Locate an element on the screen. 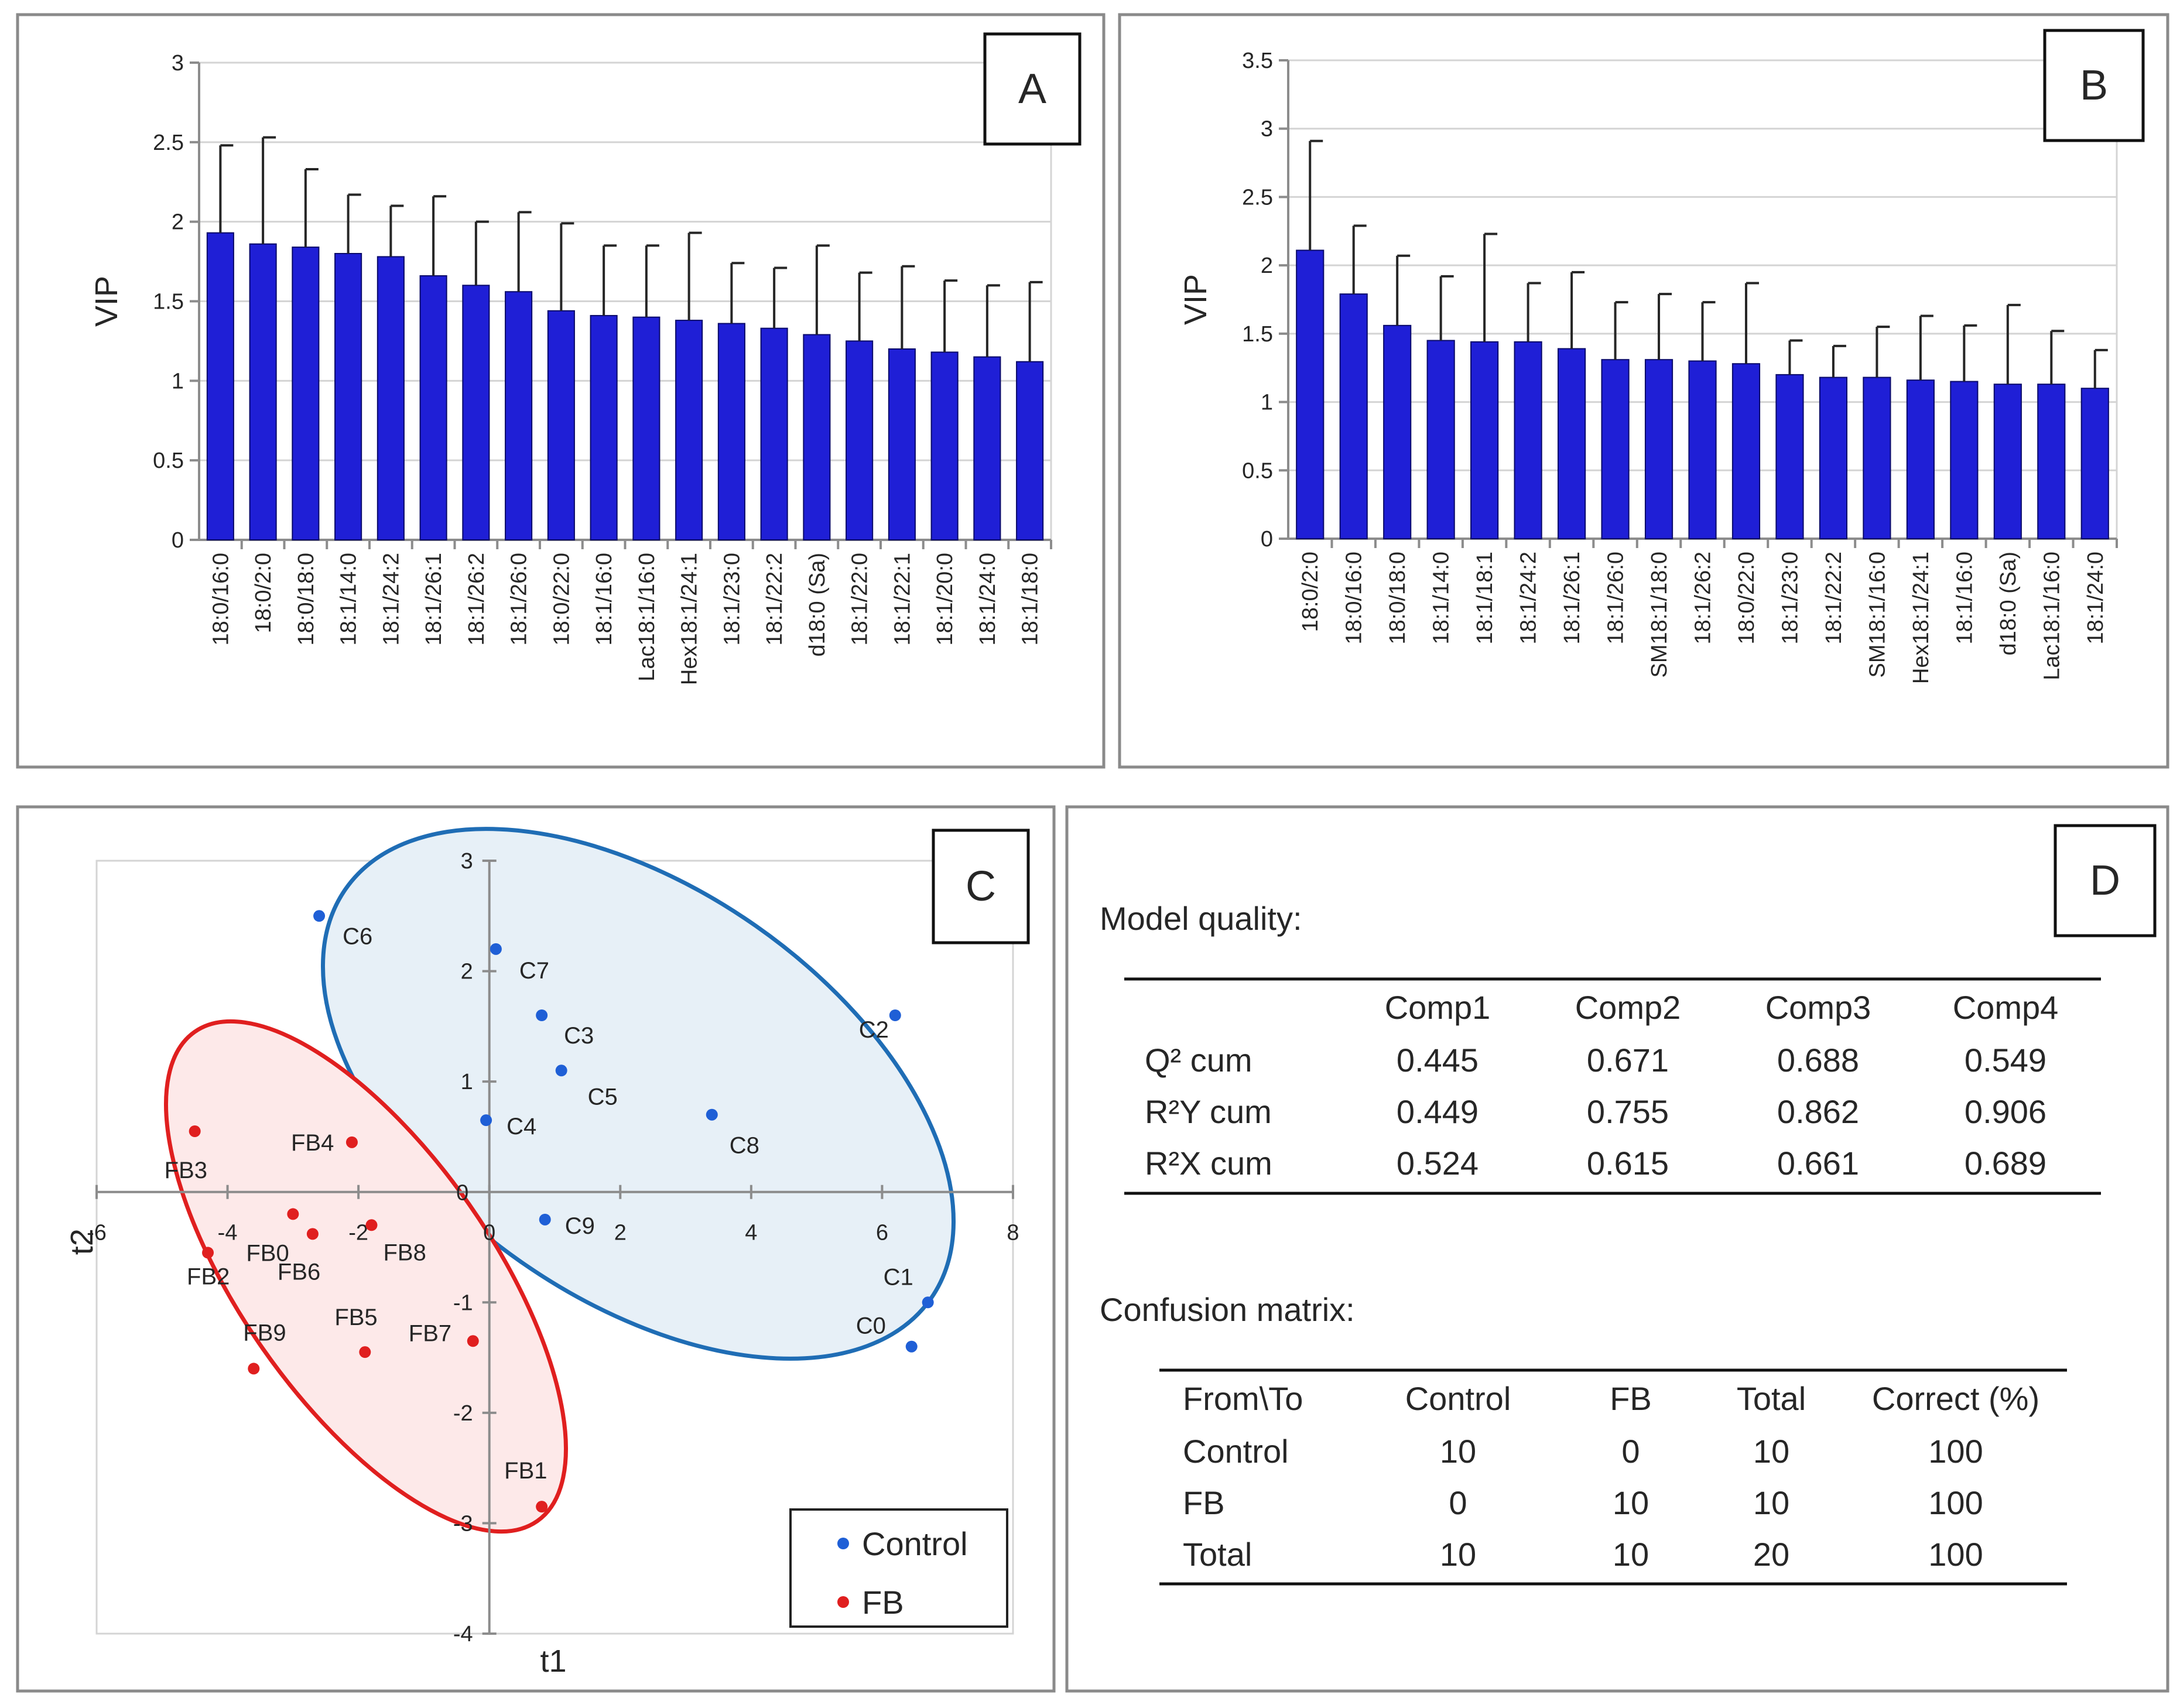 Image resolution: width=2180 pixels, height=1708 pixels. panel-b-ytick-label: 0 is located at coordinates (1267, 539).